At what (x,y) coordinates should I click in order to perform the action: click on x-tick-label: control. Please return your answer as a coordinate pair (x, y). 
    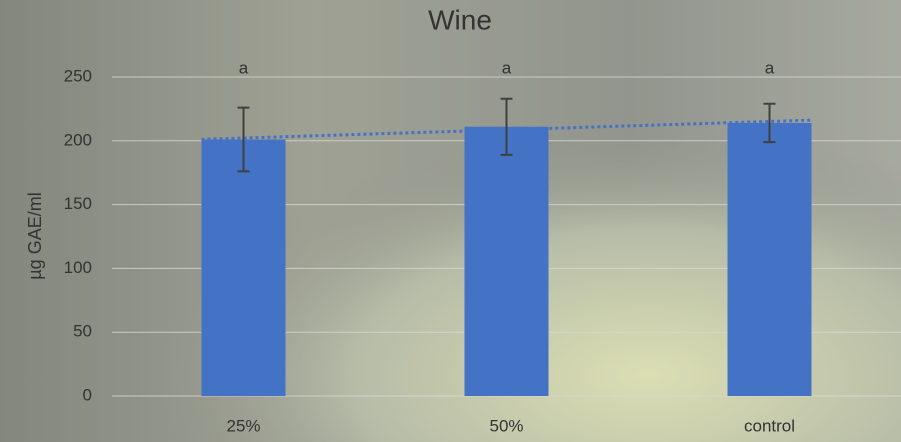
    Looking at the image, I should click on (769, 425).